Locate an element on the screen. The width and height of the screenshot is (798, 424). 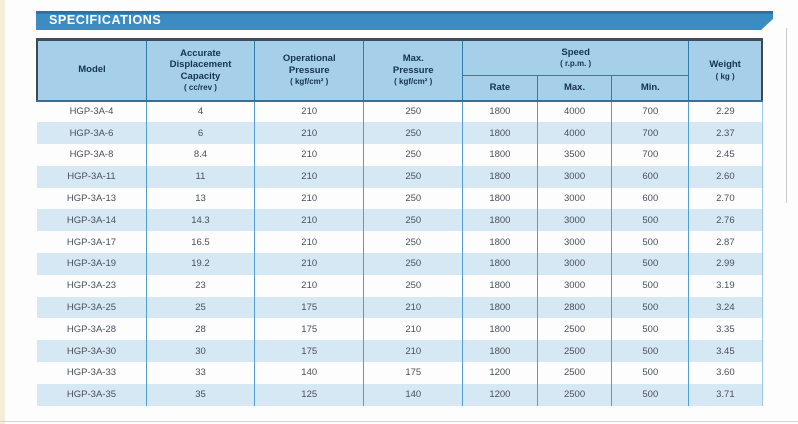
page-bottom-edge-line is located at coordinates (399, 421).